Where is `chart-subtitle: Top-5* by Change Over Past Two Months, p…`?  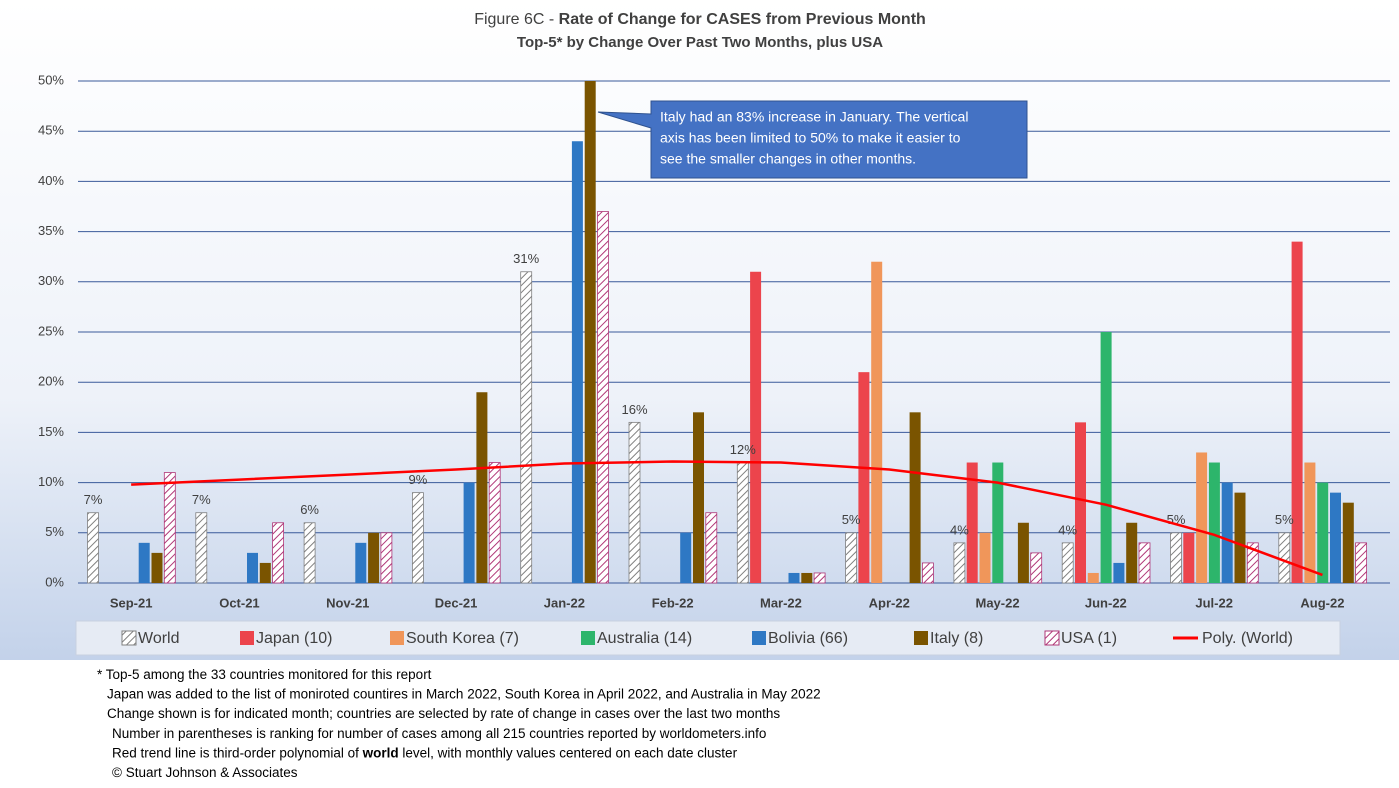 chart-subtitle: Top-5* by Change Over Past Two Months, p… is located at coordinates (700, 42).